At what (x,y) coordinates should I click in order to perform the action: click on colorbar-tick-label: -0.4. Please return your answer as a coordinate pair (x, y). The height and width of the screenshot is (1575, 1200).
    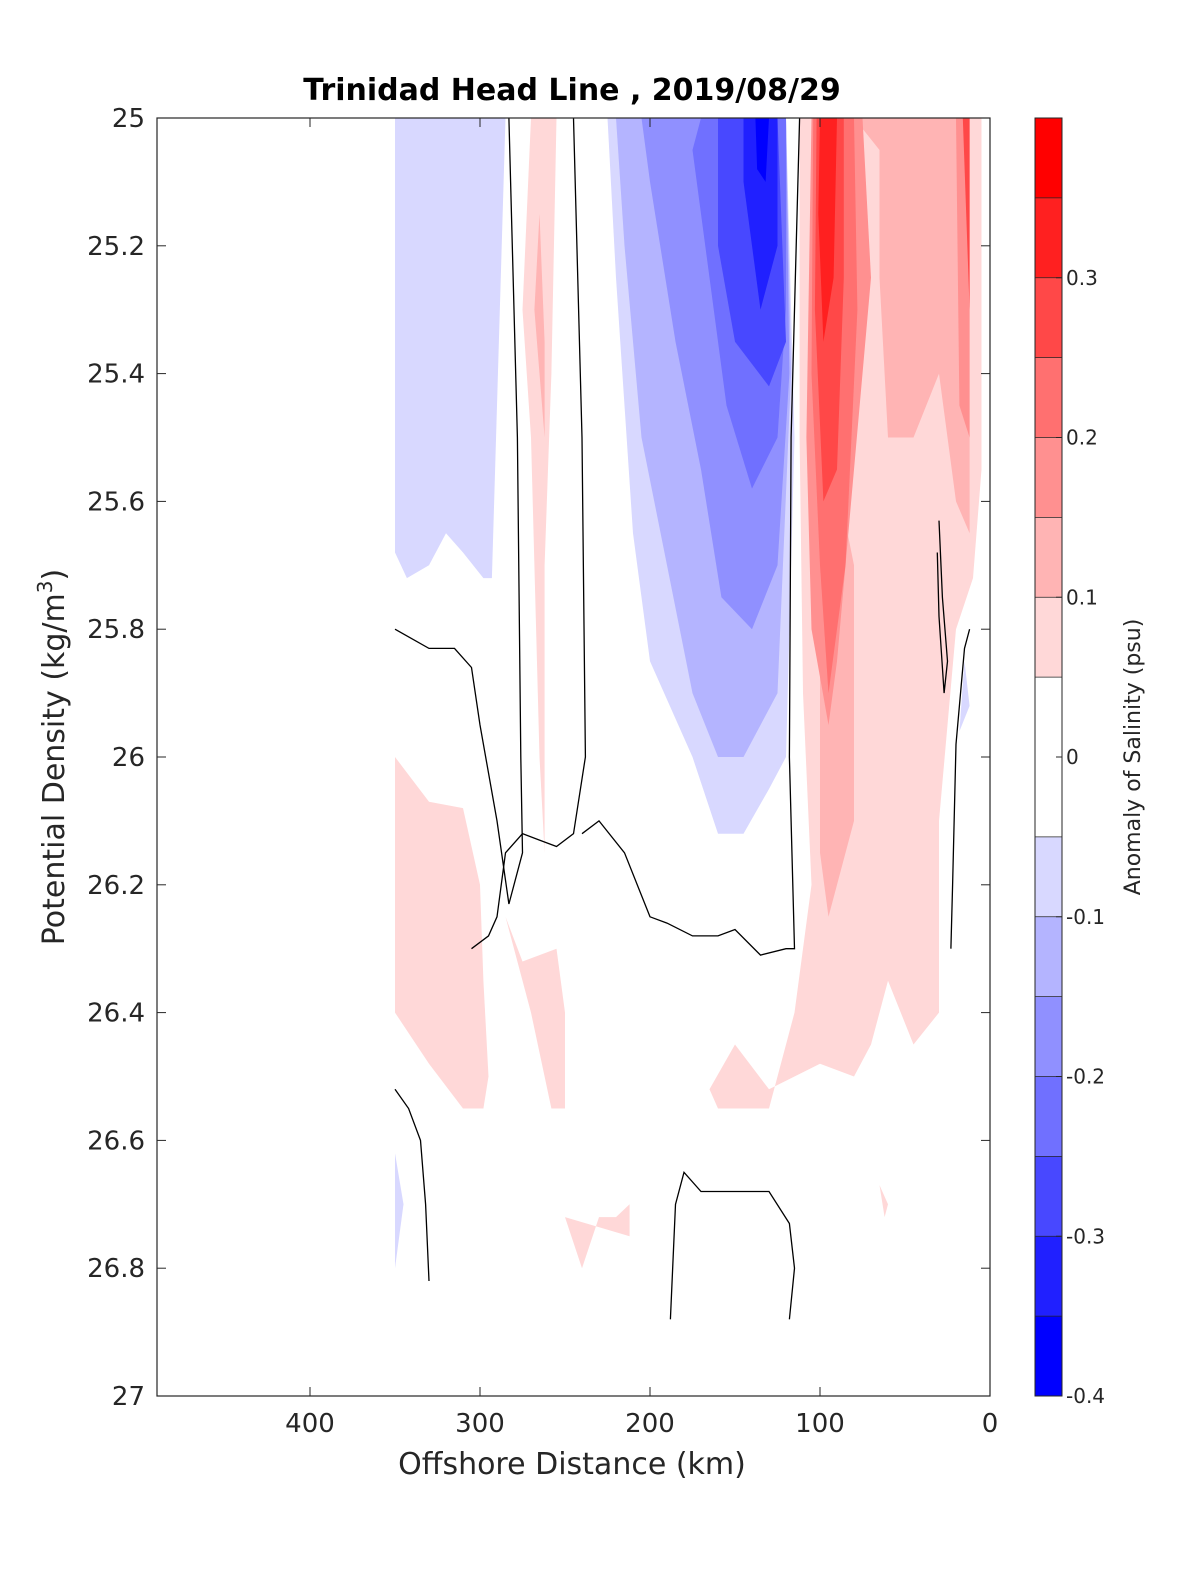
    Looking at the image, I should click on (1085, 1396).